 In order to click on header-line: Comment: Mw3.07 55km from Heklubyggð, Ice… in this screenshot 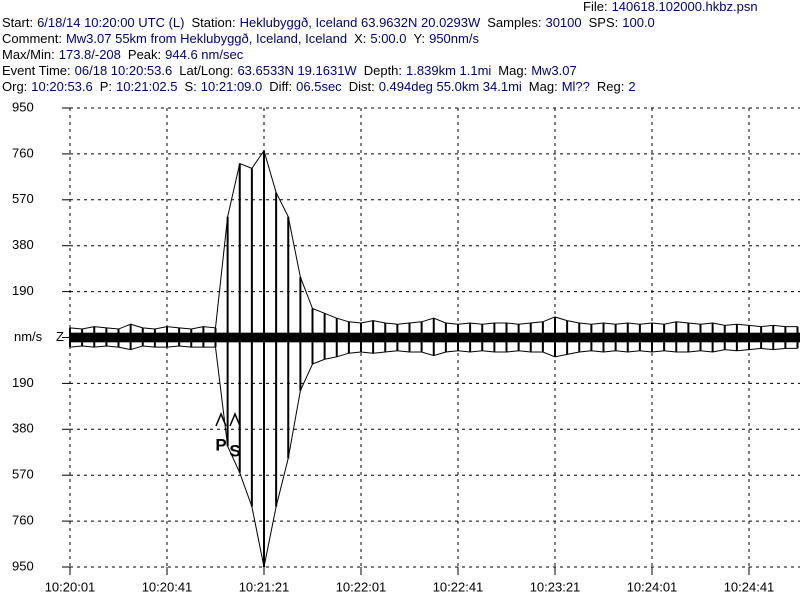, I will do `click(240, 38)`.